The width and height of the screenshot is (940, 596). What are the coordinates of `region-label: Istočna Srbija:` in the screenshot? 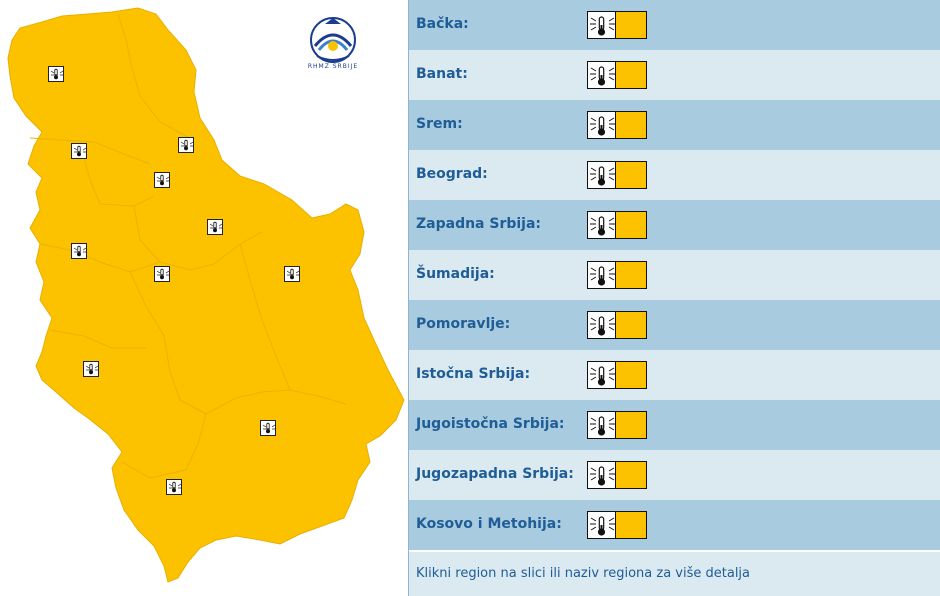 It's located at (473, 374).